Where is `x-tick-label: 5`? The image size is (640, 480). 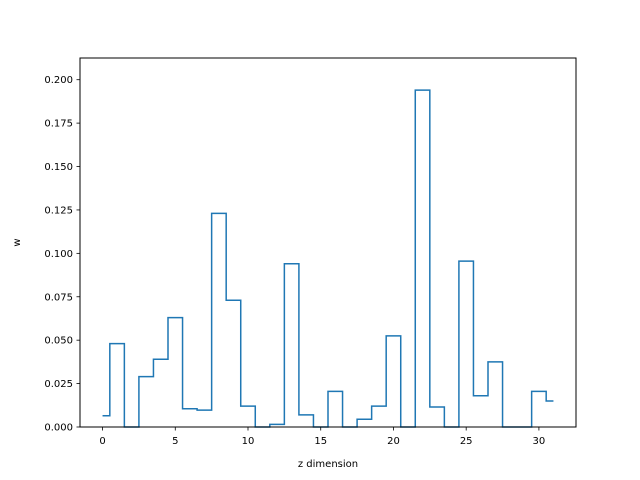
x-tick-label: 5 is located at coordinates (175, 441).